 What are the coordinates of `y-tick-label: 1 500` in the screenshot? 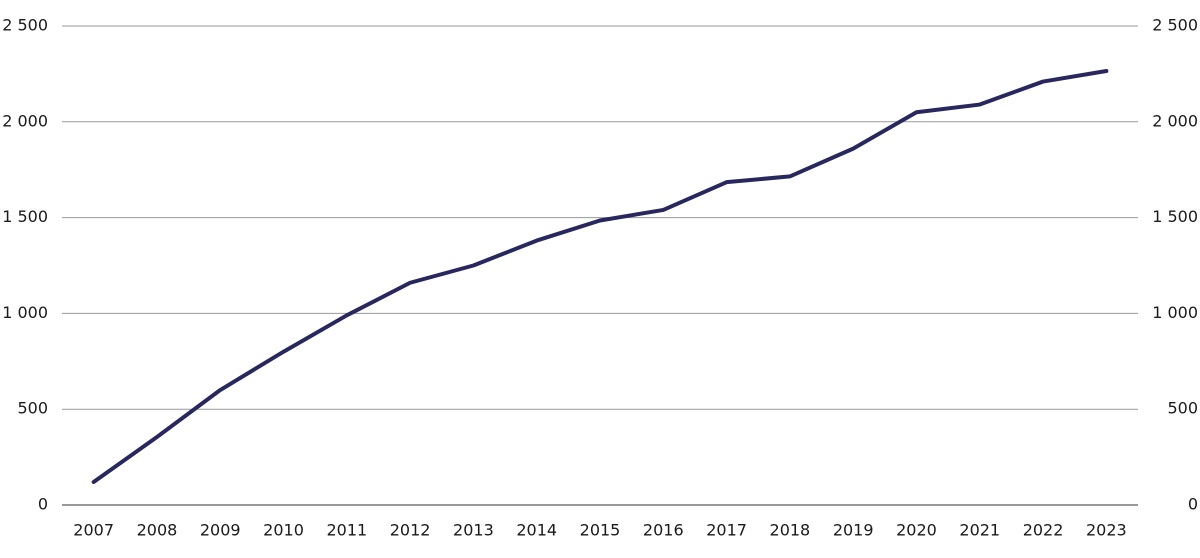 It's located at (25, 216).